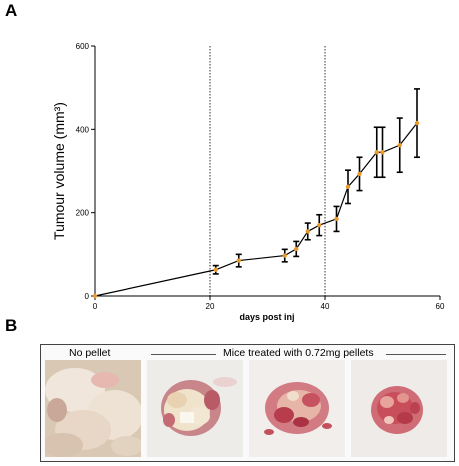  Describe the element at coordinates (210, 306) in the screenshot. I see `x-tick-label: 20` at that location.